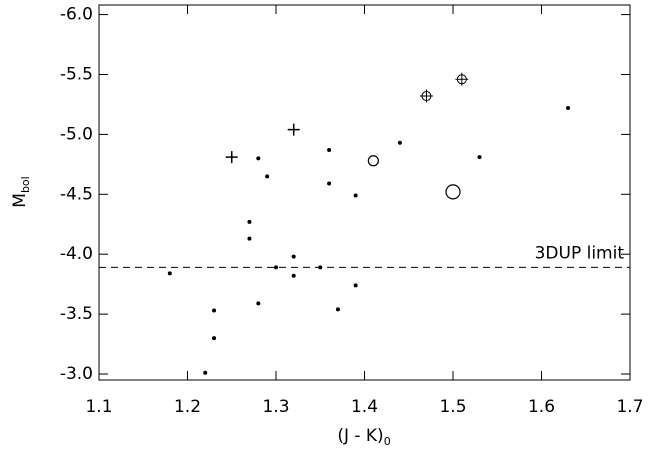  What do you see at coordinates (76, 314) in the screenshot?
I see `y-tick-label: -3.5` at bounding box center [76, 314].